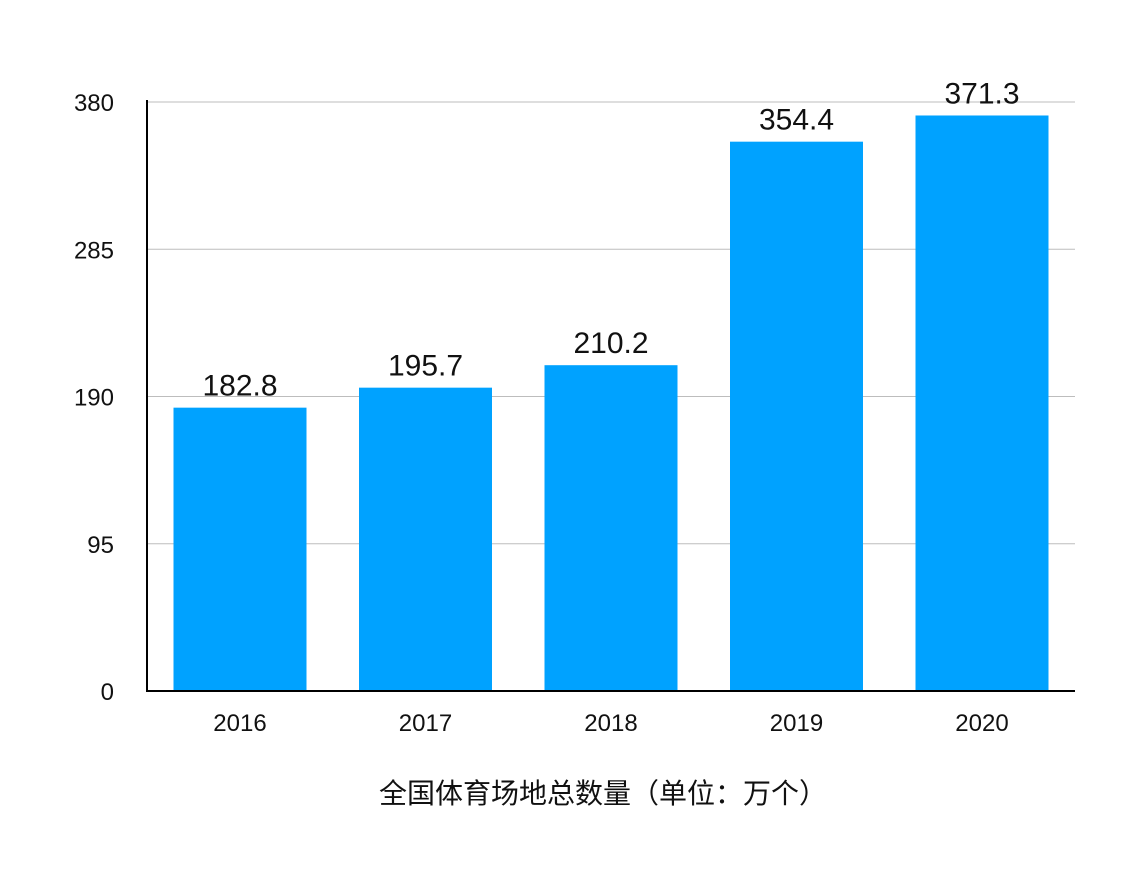 Image resolution: width=1146 pixels, height=880 pixels. Describe the element at coordinates (982, 403) in the screenshot. I see `bar-2020` at that location.